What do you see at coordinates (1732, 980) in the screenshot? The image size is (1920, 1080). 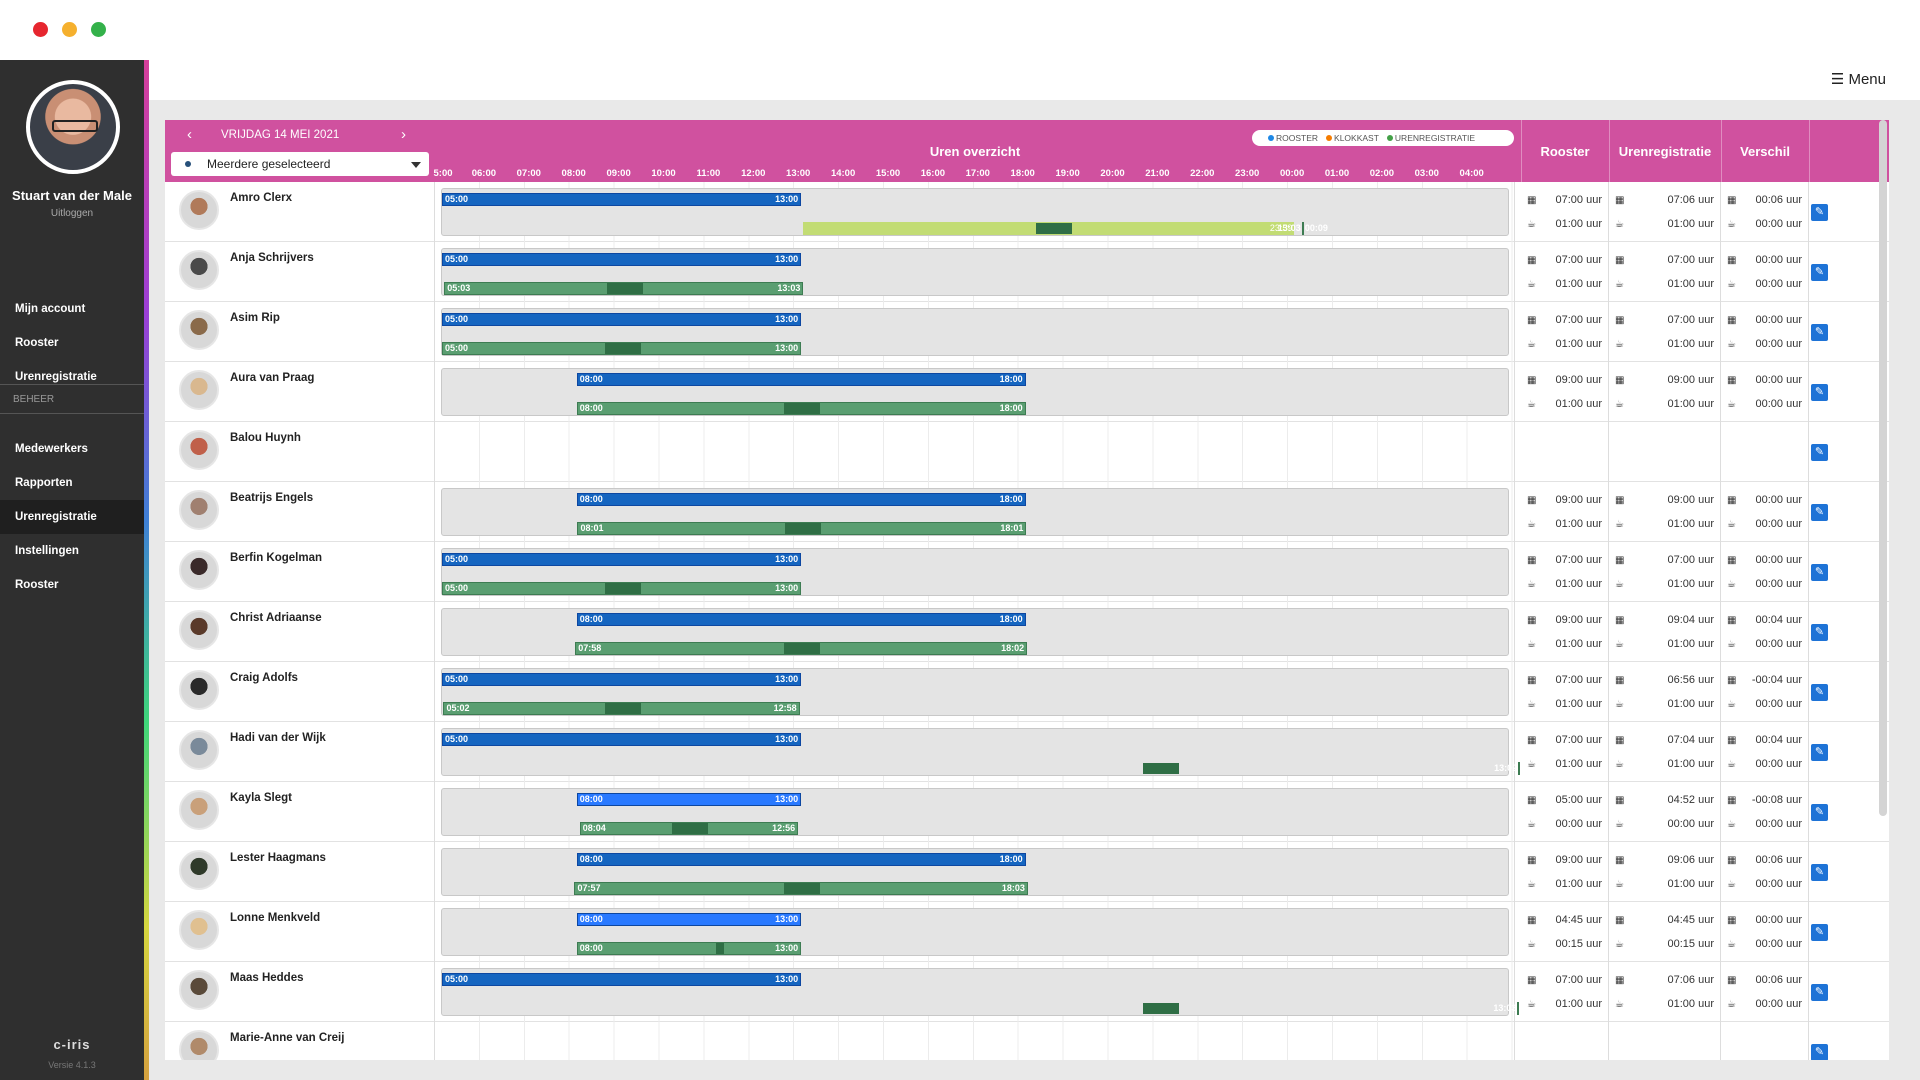 I see `calendar-icon: ▦` at bounding box center [1732, 980].